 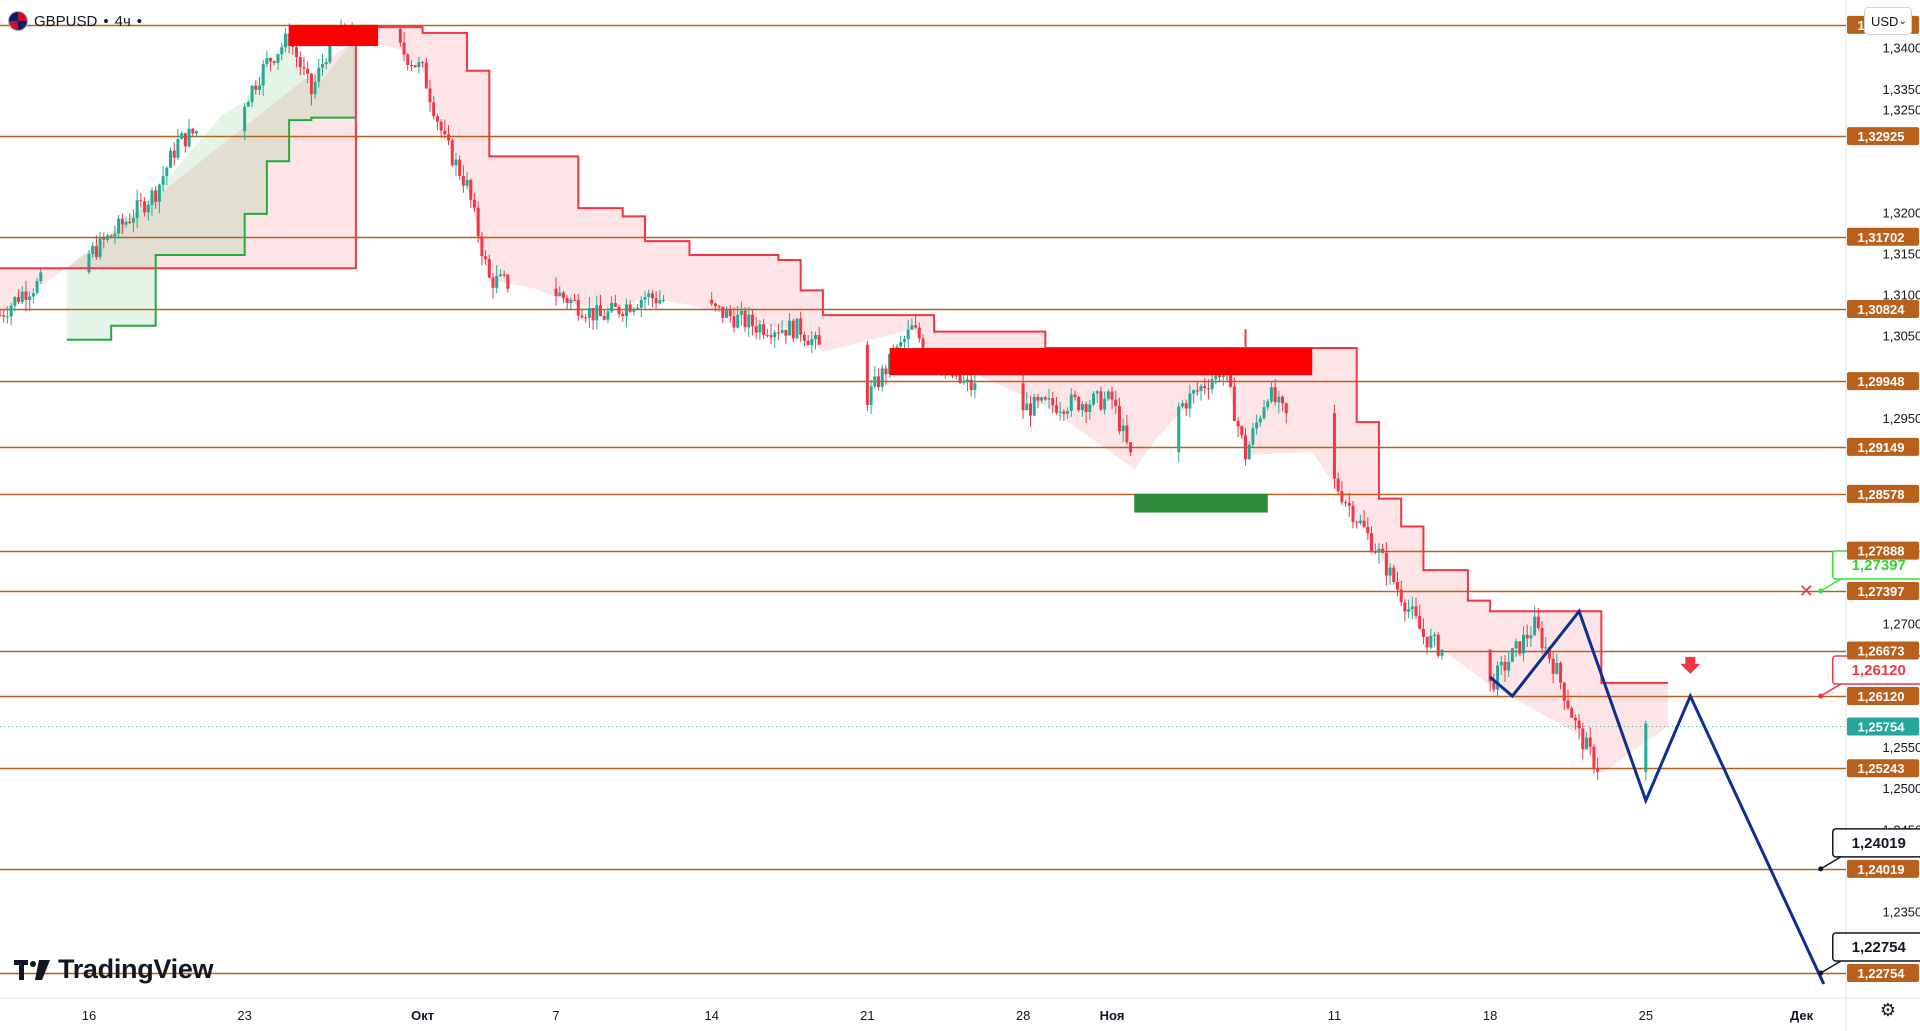 What do you see at coordinates (75, 21) in the screenshot?
I see `symbol-header: GBPUSD • 4ч •` at bounding box center [75, 21].